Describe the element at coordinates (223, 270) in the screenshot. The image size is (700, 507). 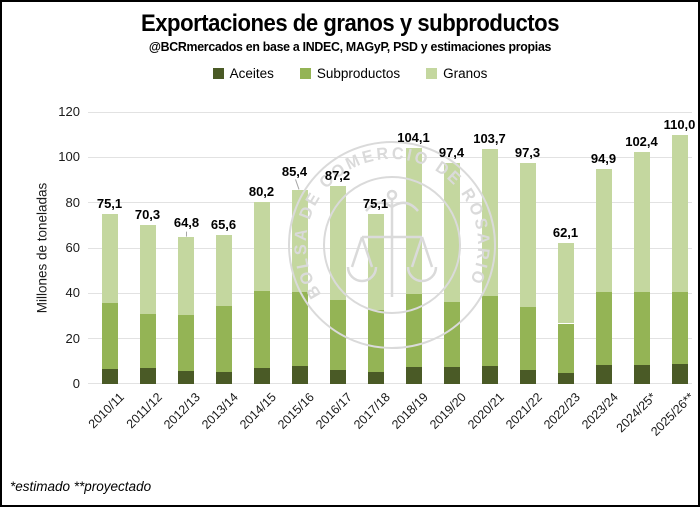
I see `bar-segment-granos-2013/14` at that location.